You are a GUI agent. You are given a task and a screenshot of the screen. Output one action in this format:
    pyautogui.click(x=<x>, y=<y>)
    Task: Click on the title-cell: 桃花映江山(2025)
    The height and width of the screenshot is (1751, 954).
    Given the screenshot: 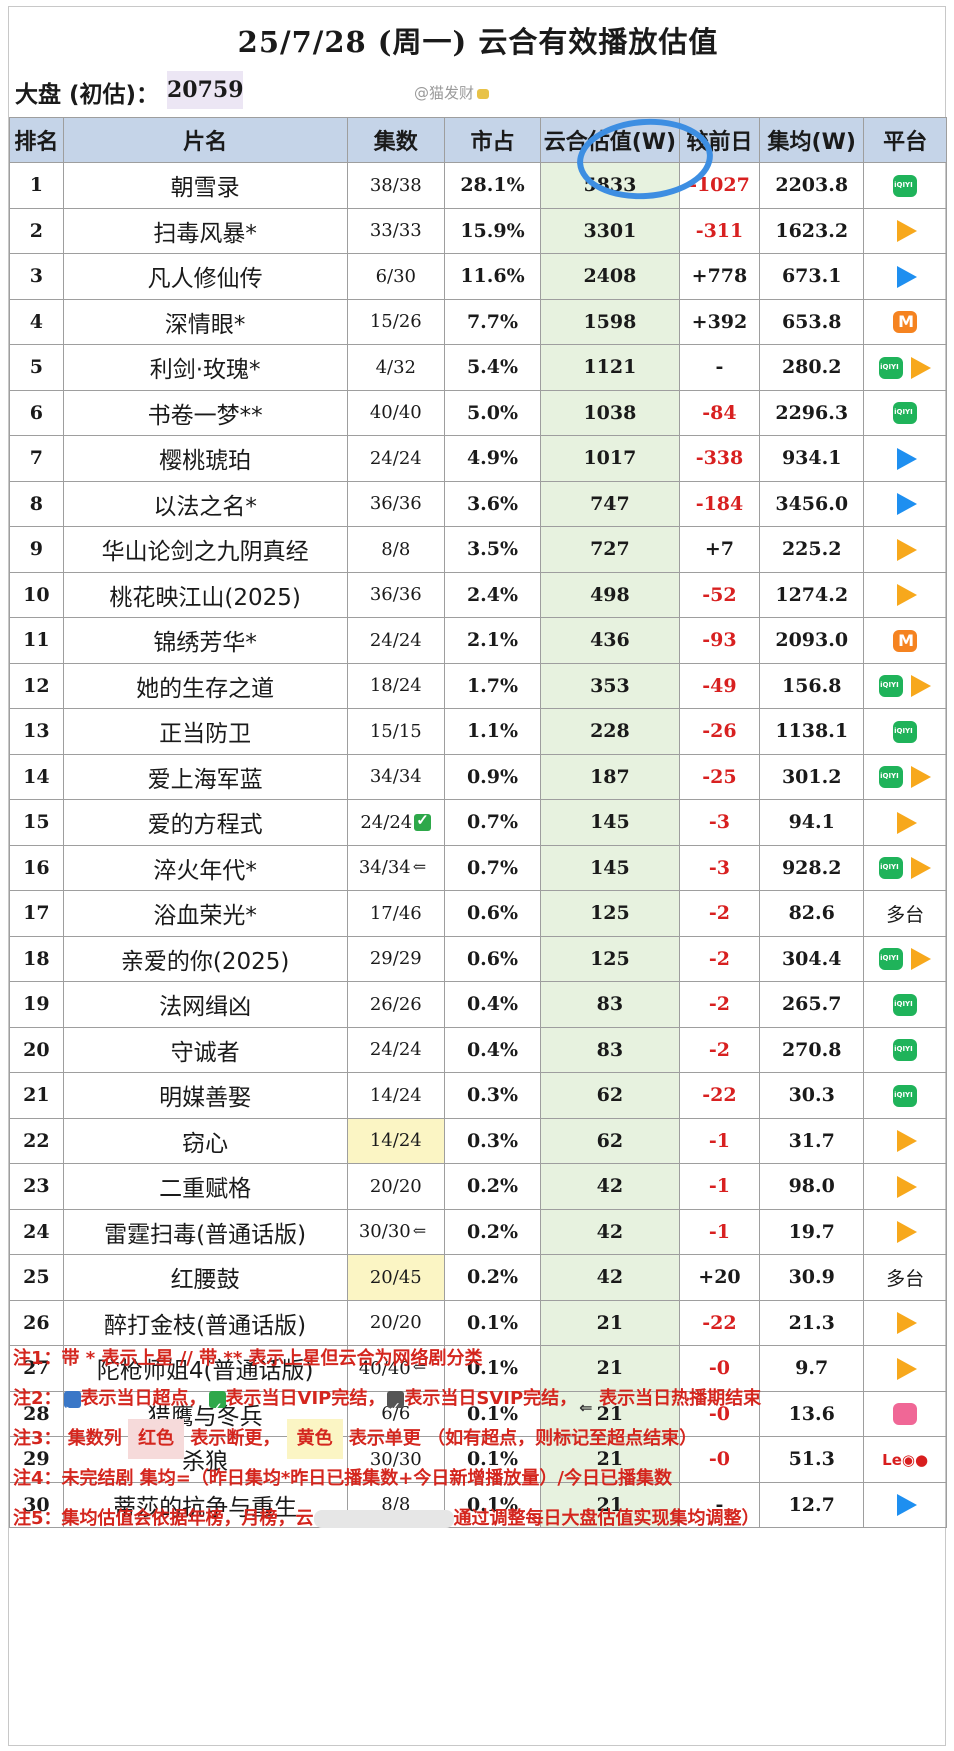 What is the action you would take?
    pyautogui.click(x=205, y=594)
    